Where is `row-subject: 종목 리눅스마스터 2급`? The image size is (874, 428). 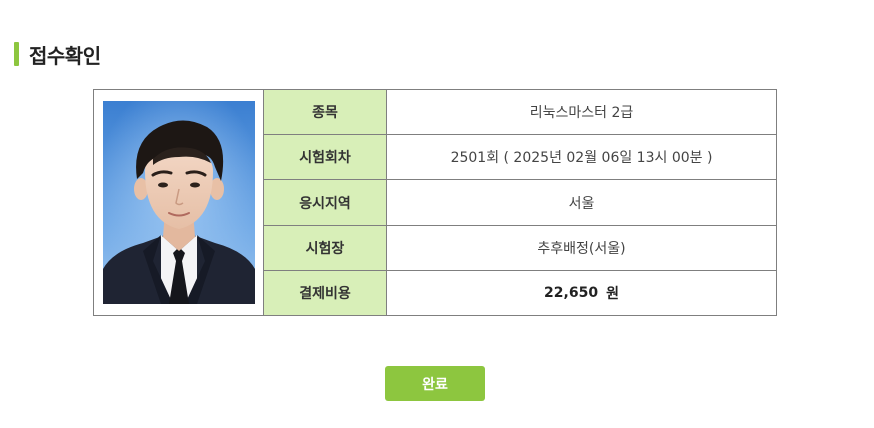
row-subject: 종목 리눅스마스터 2급 is located at coordinates (520, 113).